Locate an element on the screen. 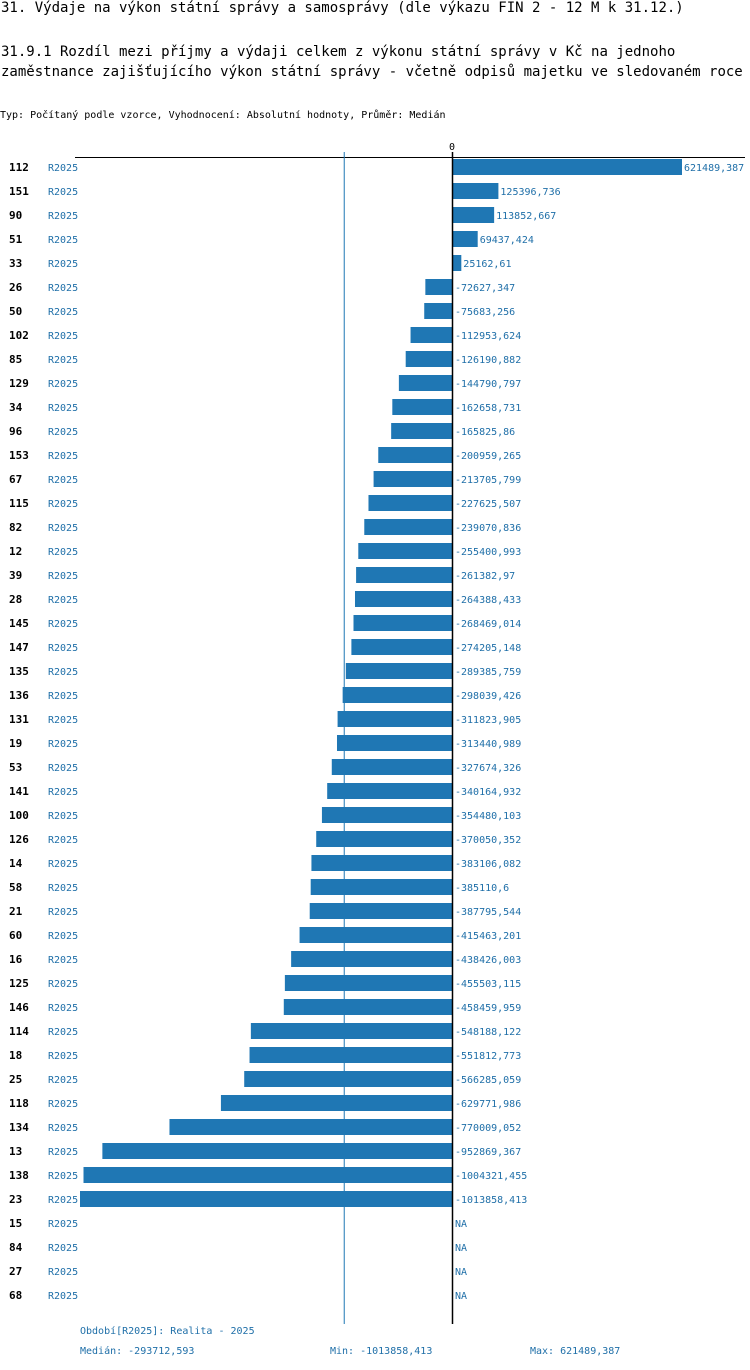 This screenshot has width=750, height=1370. bar-value-label: 125396,736 is located at coordinates (530, 192).